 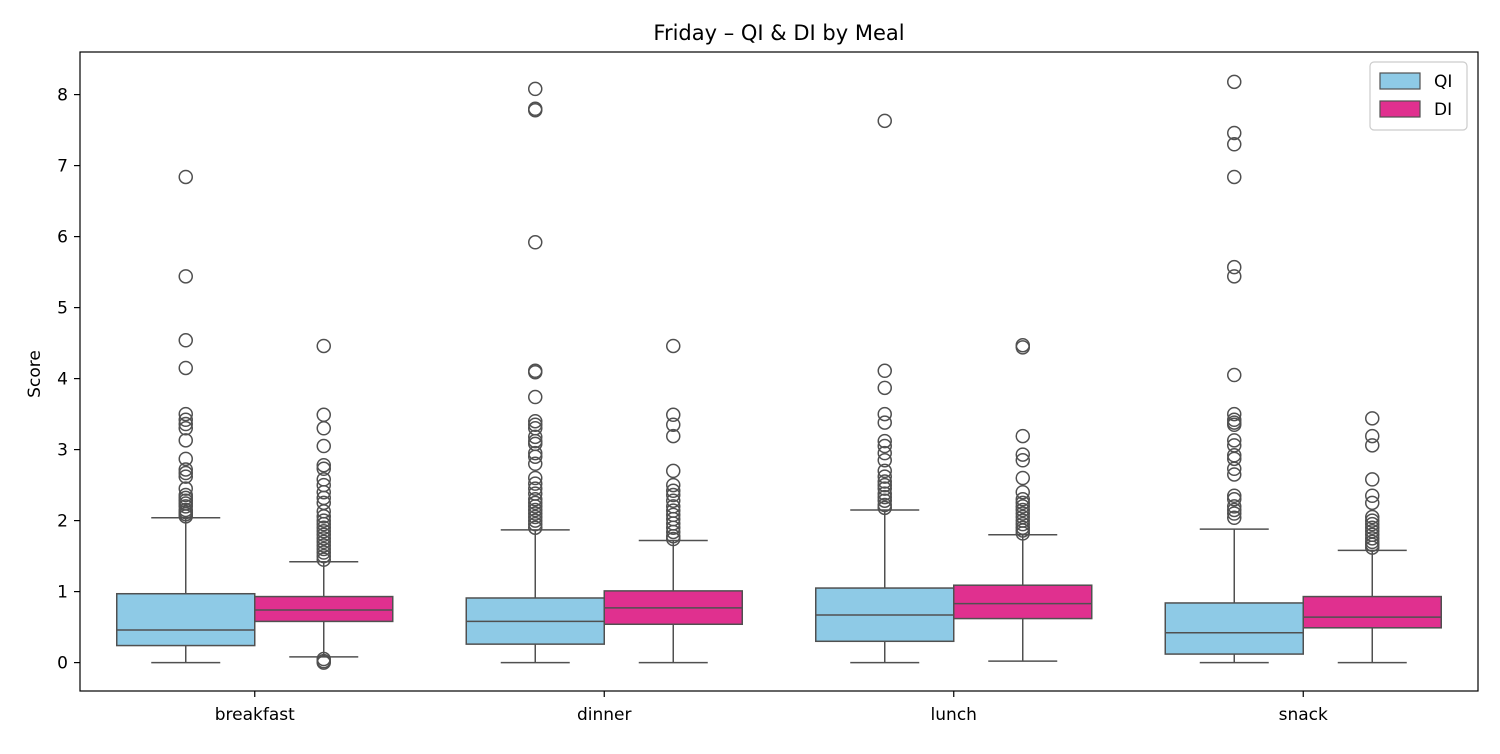 I want to click on x-tick-label: dinner, so click(x=604, y=715).